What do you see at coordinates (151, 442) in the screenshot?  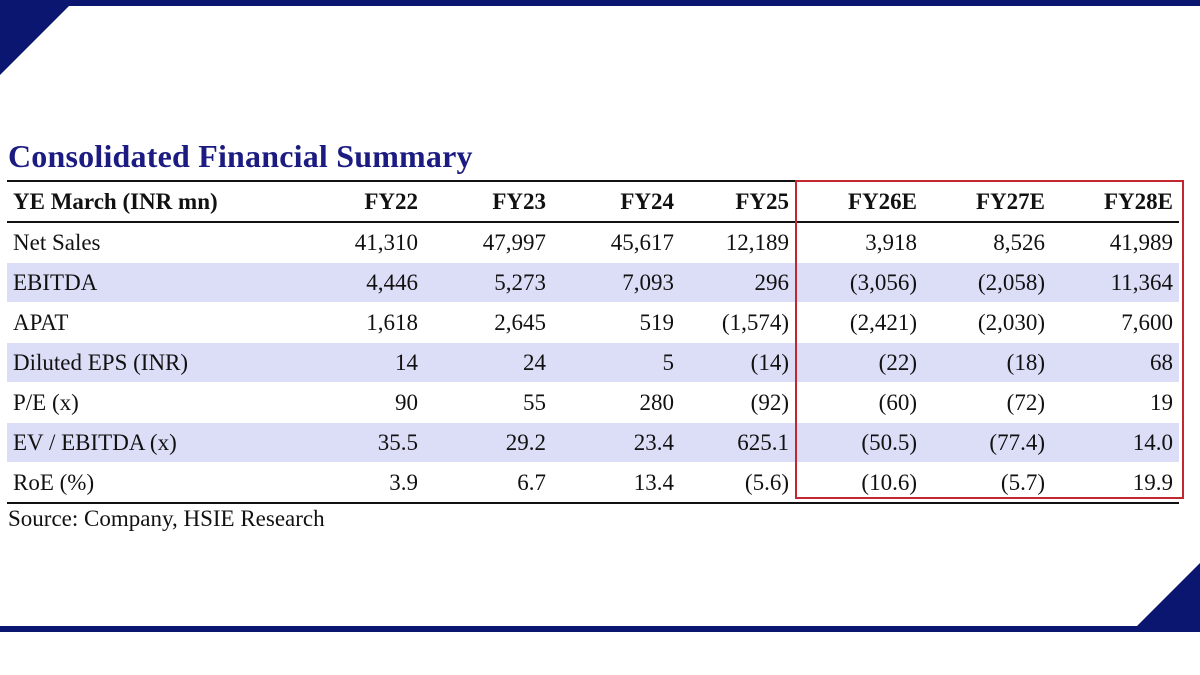 I see `row-label: EV / EBITDA (x)` at bounding box center [151, 442].